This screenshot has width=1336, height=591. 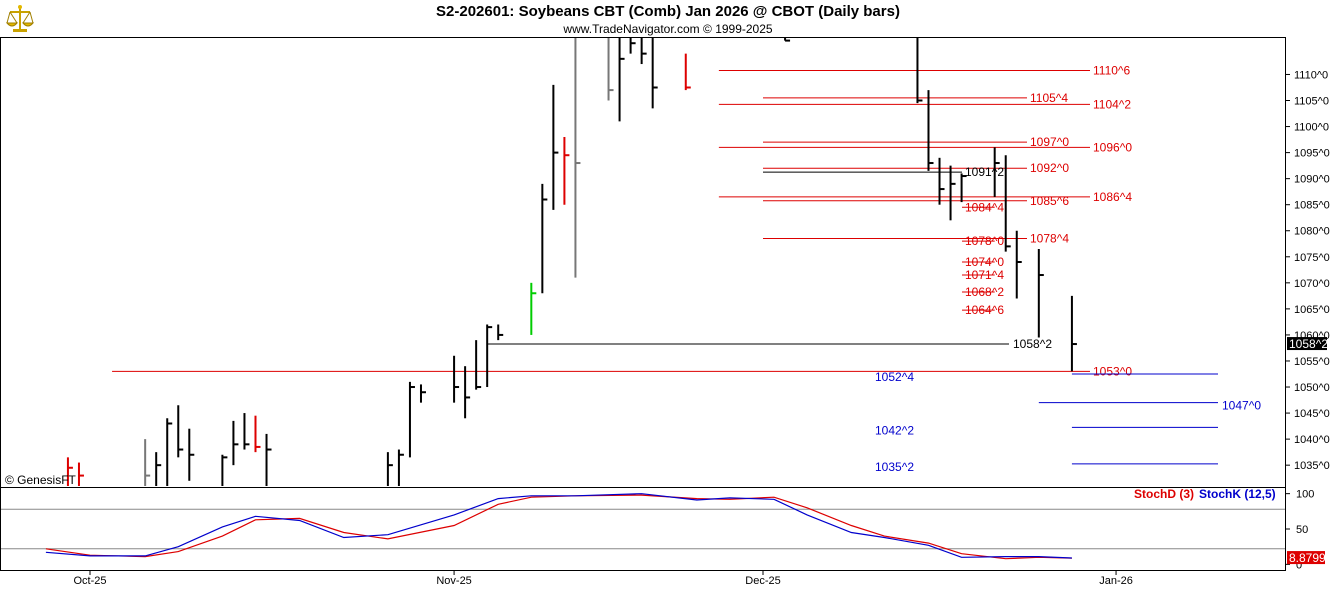 I want to click on price-tick-label: 1045^0, so click(x=1312, y=414).